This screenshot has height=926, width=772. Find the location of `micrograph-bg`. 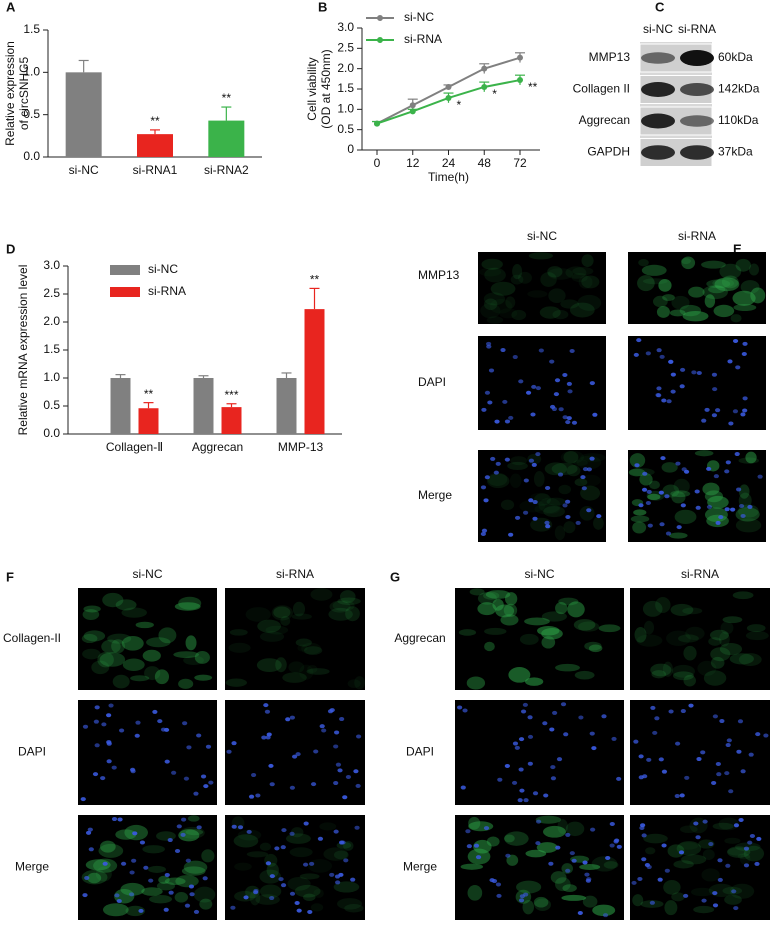

micrograph-bg is located at coordinates (147, 752).